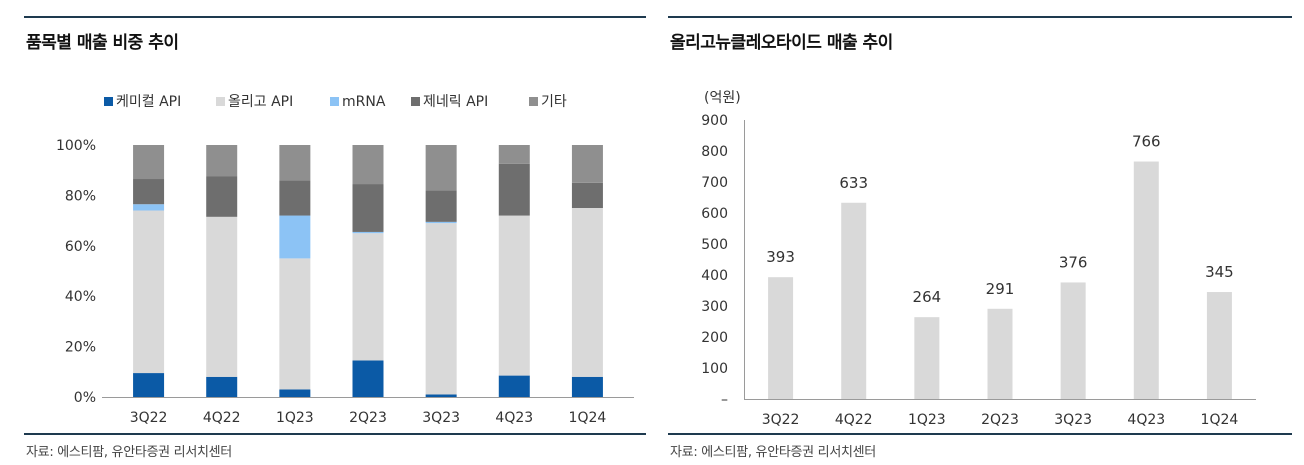 This screenshot has height=465, width=1304. Describe the element at coordinates (364, 102) in the screenshot. I see `legend-label-2: mRNA` at that location.